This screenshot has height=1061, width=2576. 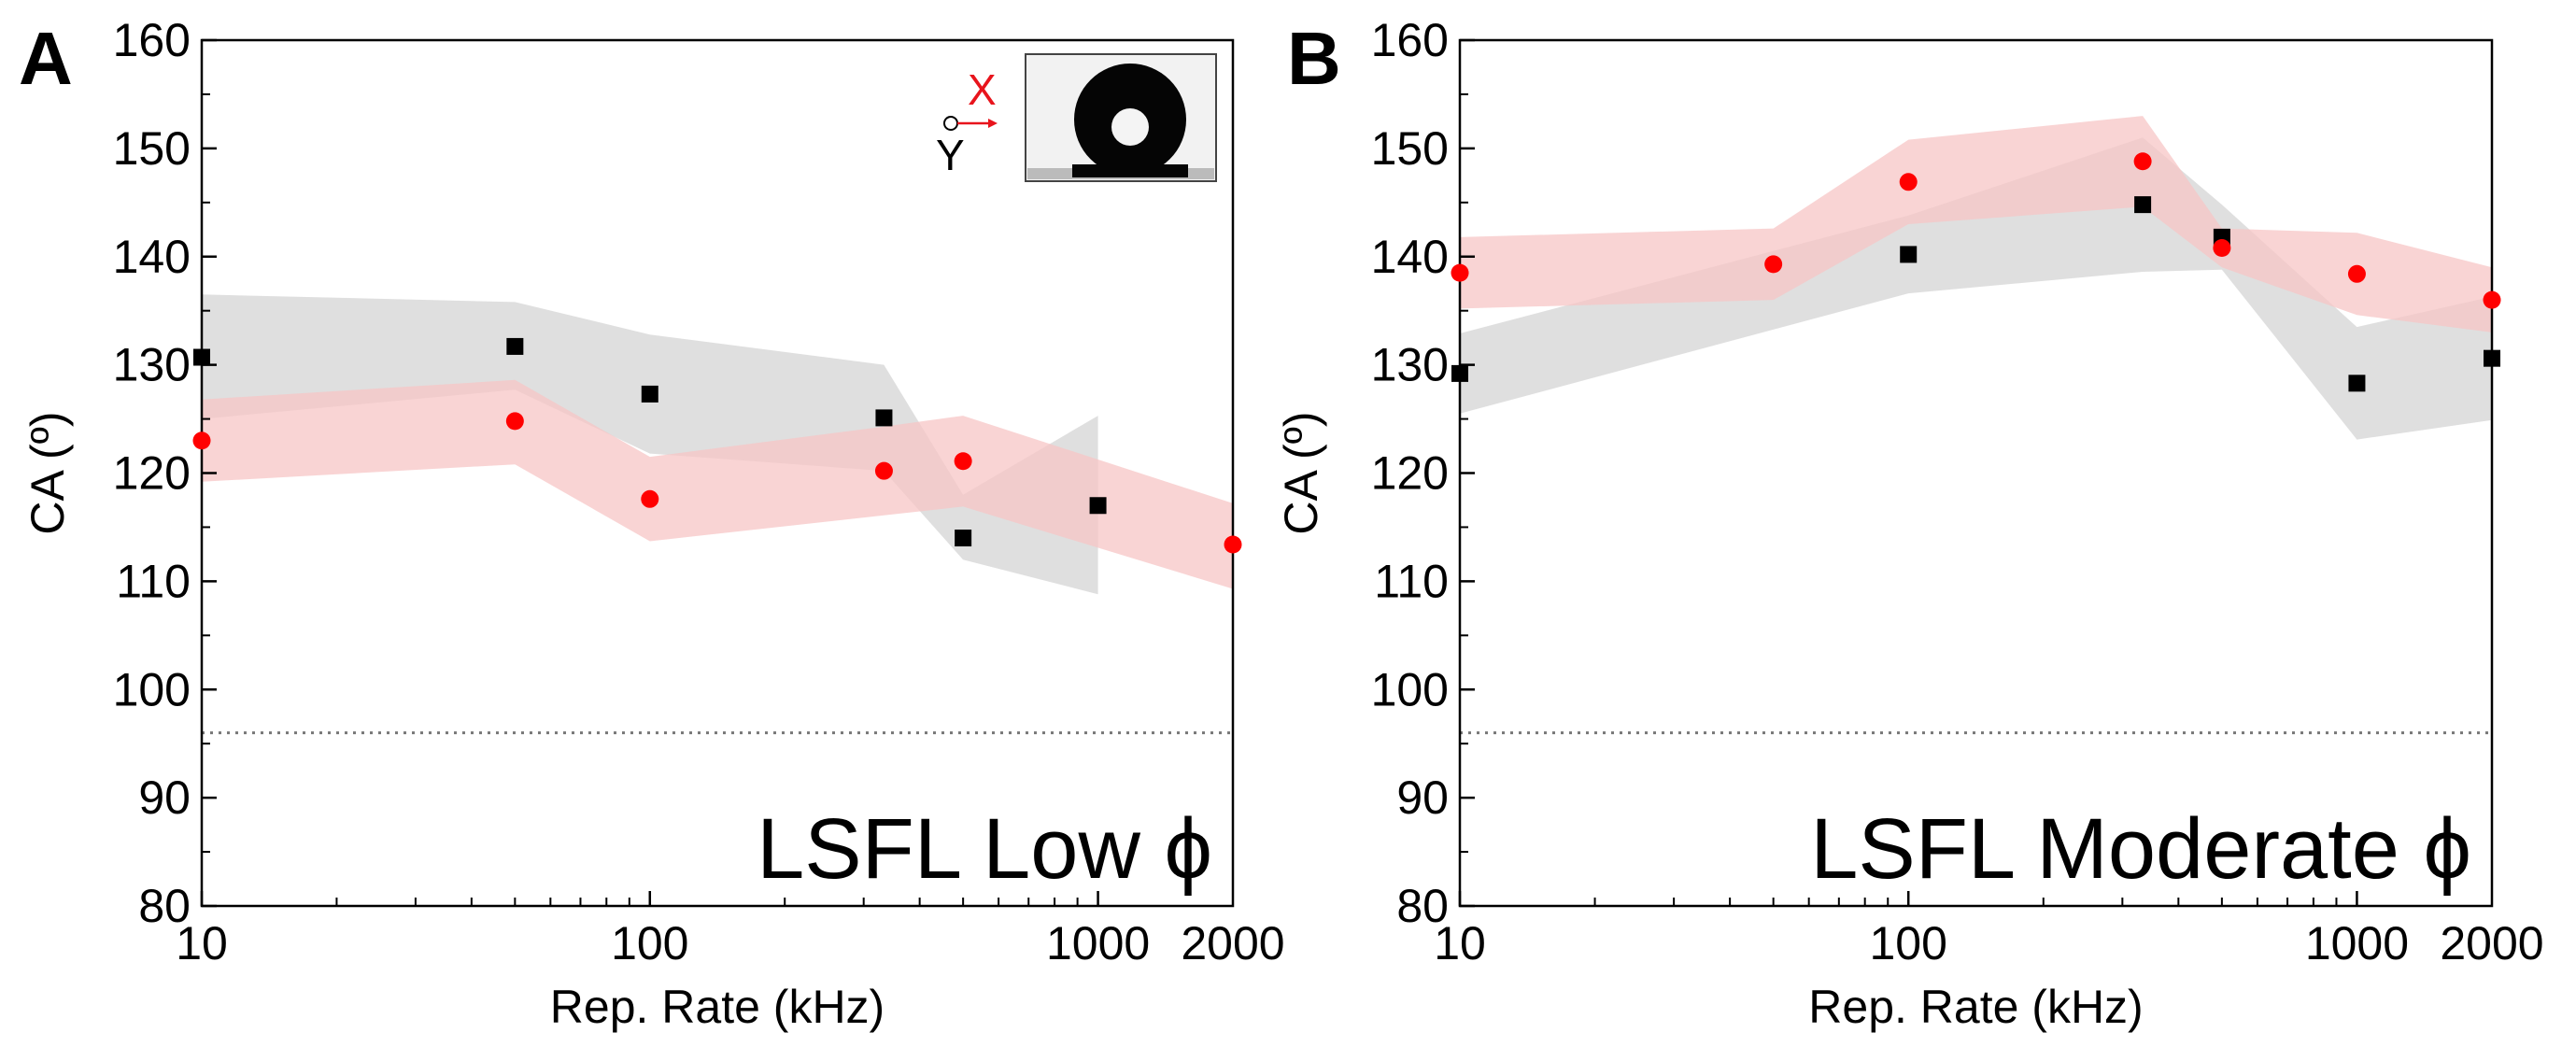 I want to click on panel-annotation: LSFL Low ϕ, so click(x=984, y=849).